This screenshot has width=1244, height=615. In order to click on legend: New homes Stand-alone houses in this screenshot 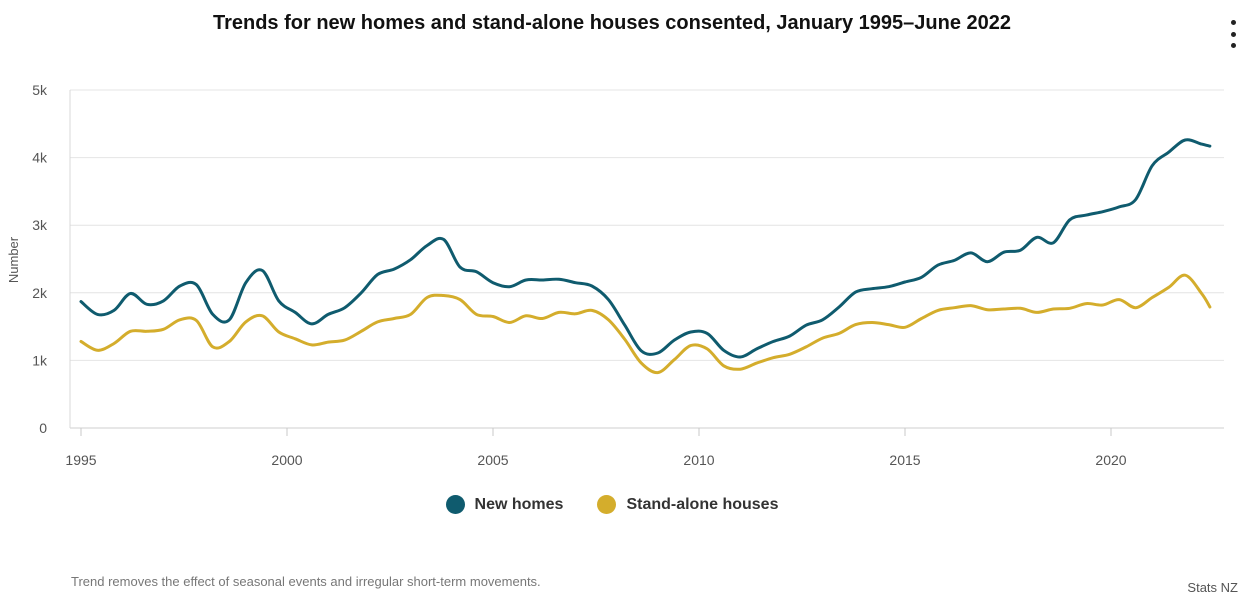, I will do `click(612, 504)`.